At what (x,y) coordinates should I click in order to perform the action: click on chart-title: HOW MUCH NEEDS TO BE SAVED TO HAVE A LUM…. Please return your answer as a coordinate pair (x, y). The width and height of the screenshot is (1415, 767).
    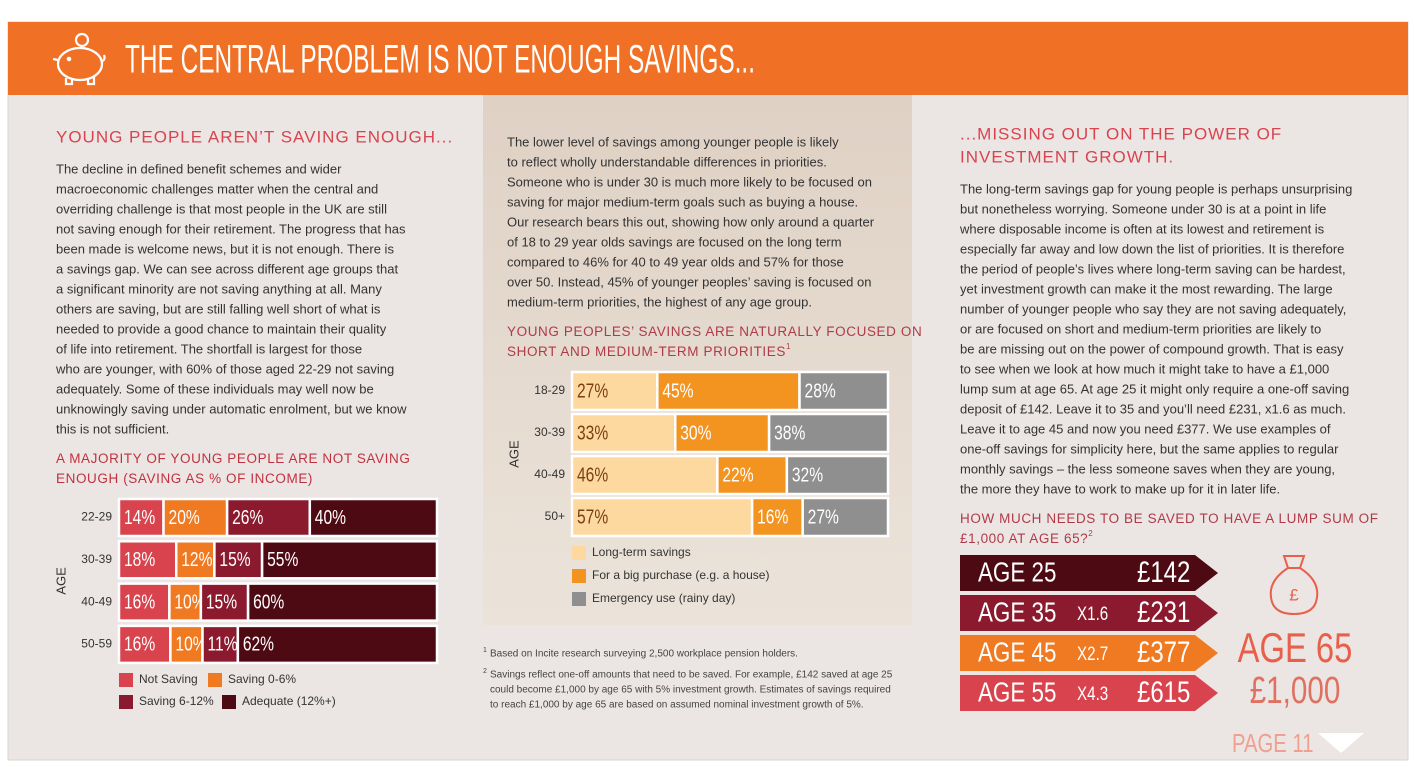
    Looking at the image, I should click on (1169, 518).